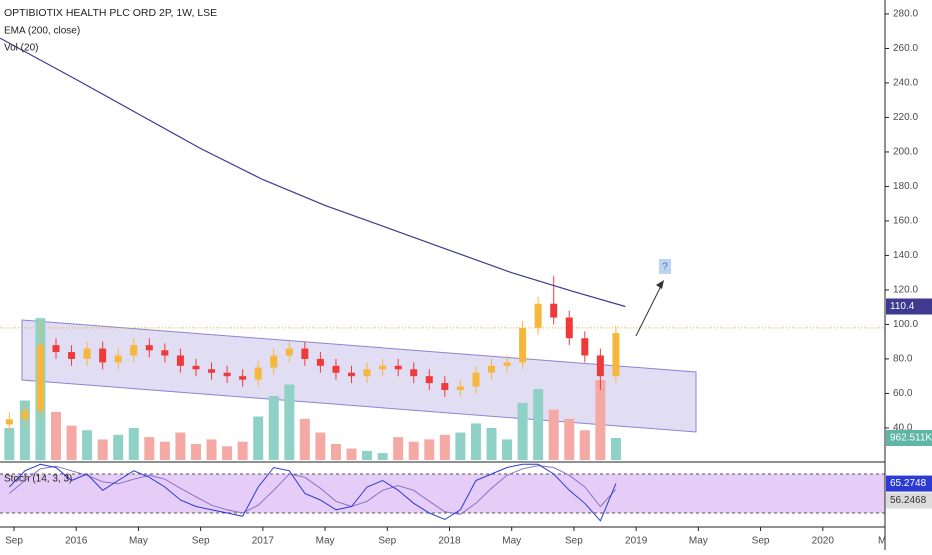 The width and height of the screenshot is (932, 555). What do you see at coordinates (636, 541) in the screenshot?
I see `x-tick-label: 2019` at bounding box center [636, 541].